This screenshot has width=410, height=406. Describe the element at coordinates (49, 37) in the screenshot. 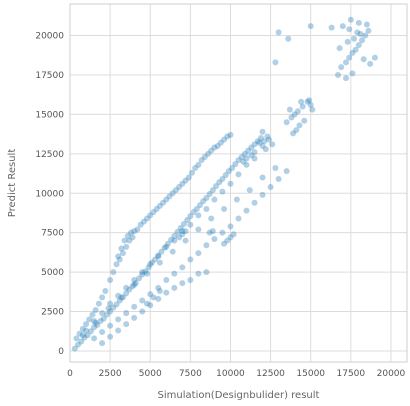

I see `y-tick-label: 20000` at that location.